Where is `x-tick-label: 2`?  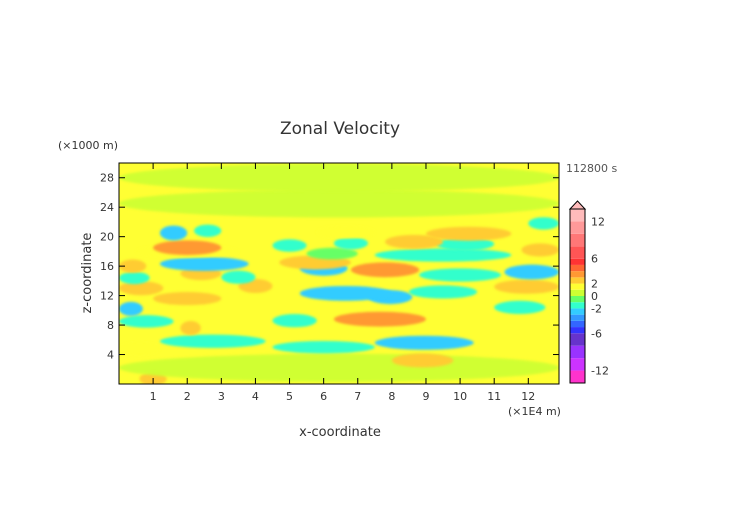
x-tick-label: 2 is located at coordinates (187, 396).